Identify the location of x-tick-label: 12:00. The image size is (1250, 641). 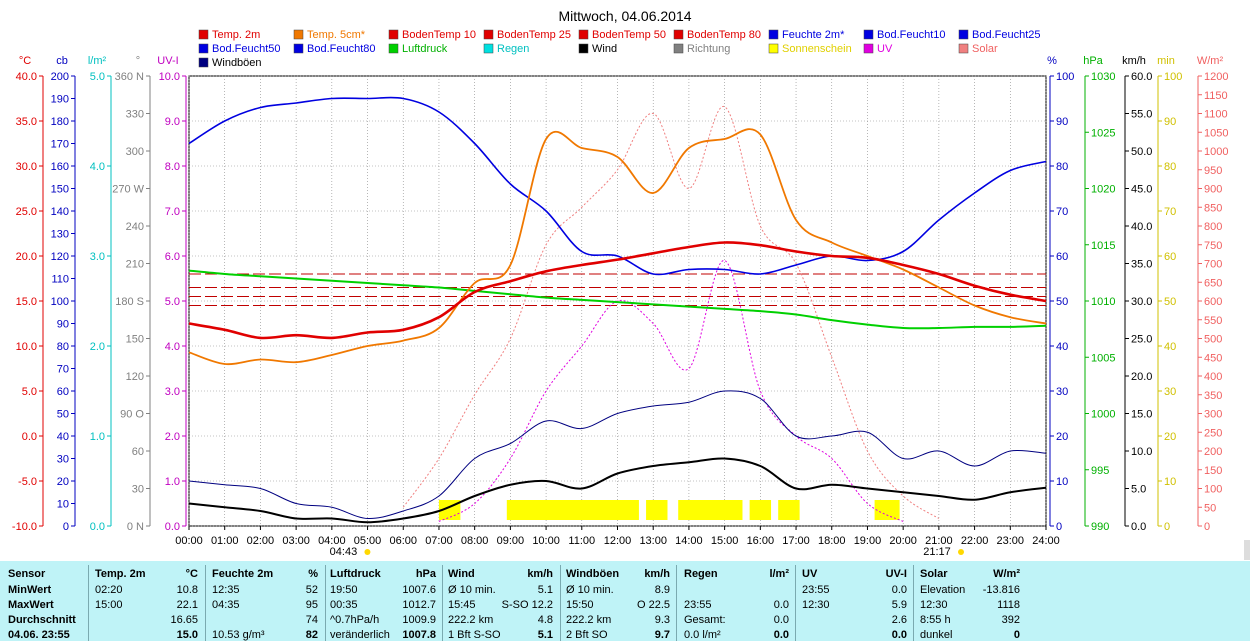
(618, 541).